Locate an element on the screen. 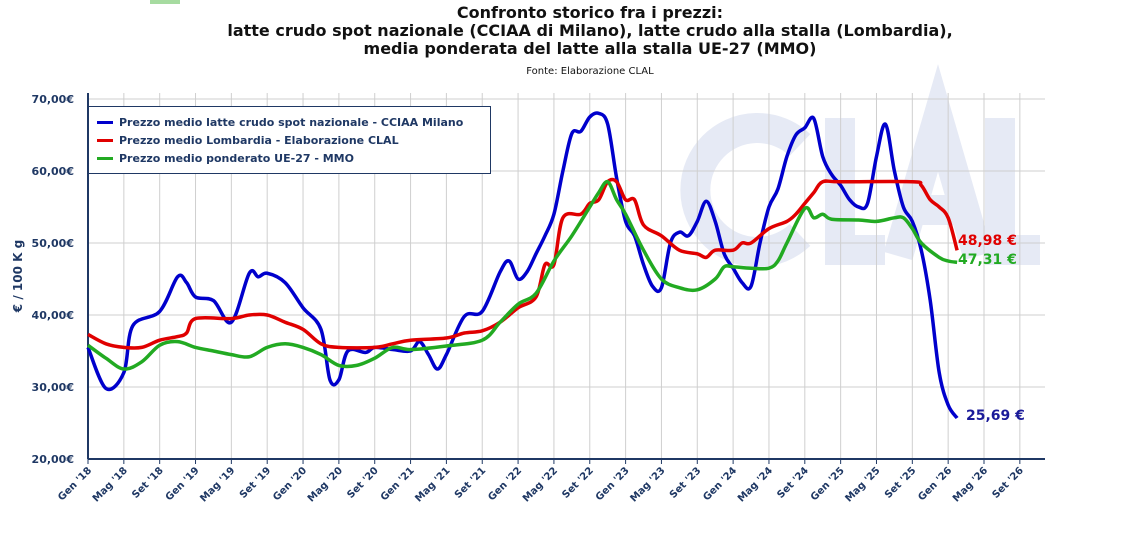 Image resolution: width=1140 pixels, height=533 pixels. chart-source: Fonte: Elaborazione CLAL is located at coordinates (590, 71).